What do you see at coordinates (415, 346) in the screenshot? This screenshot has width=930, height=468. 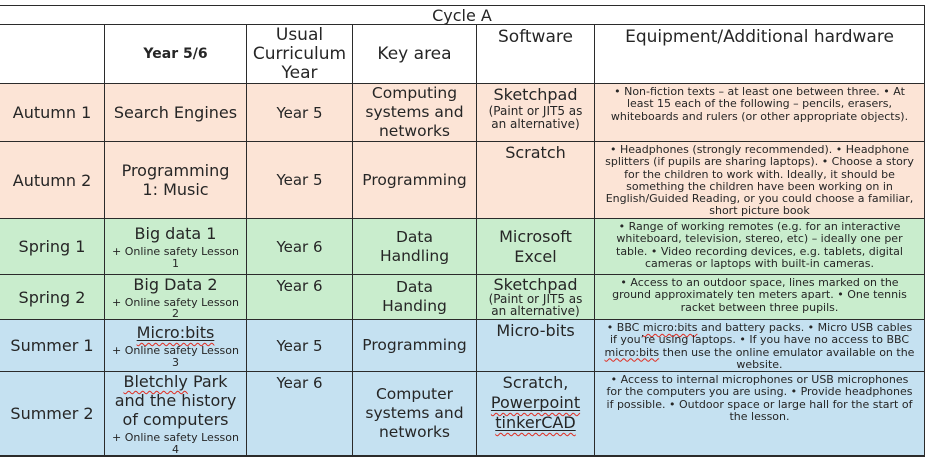 I see `key-area-summer-1: Programming` at bounding box center [415, 346].